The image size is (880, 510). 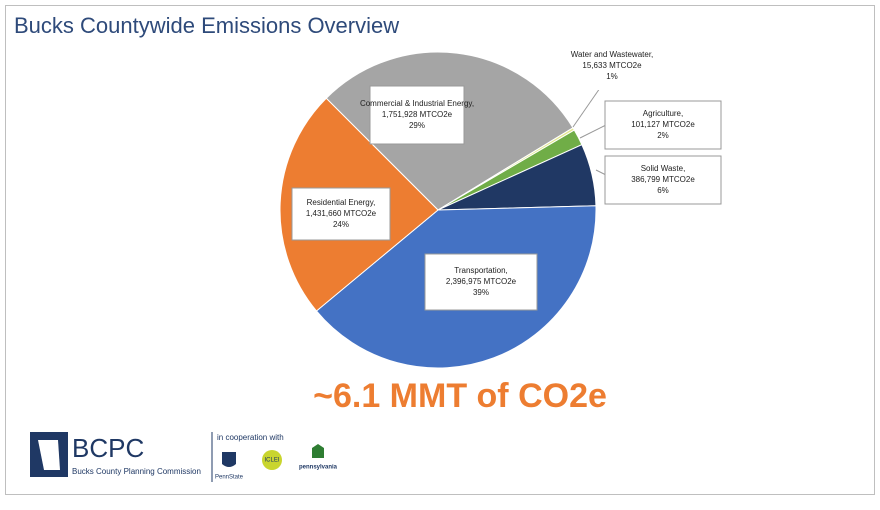 I want to click on slice-percent-label: 39%, so click(x=481, y=292).